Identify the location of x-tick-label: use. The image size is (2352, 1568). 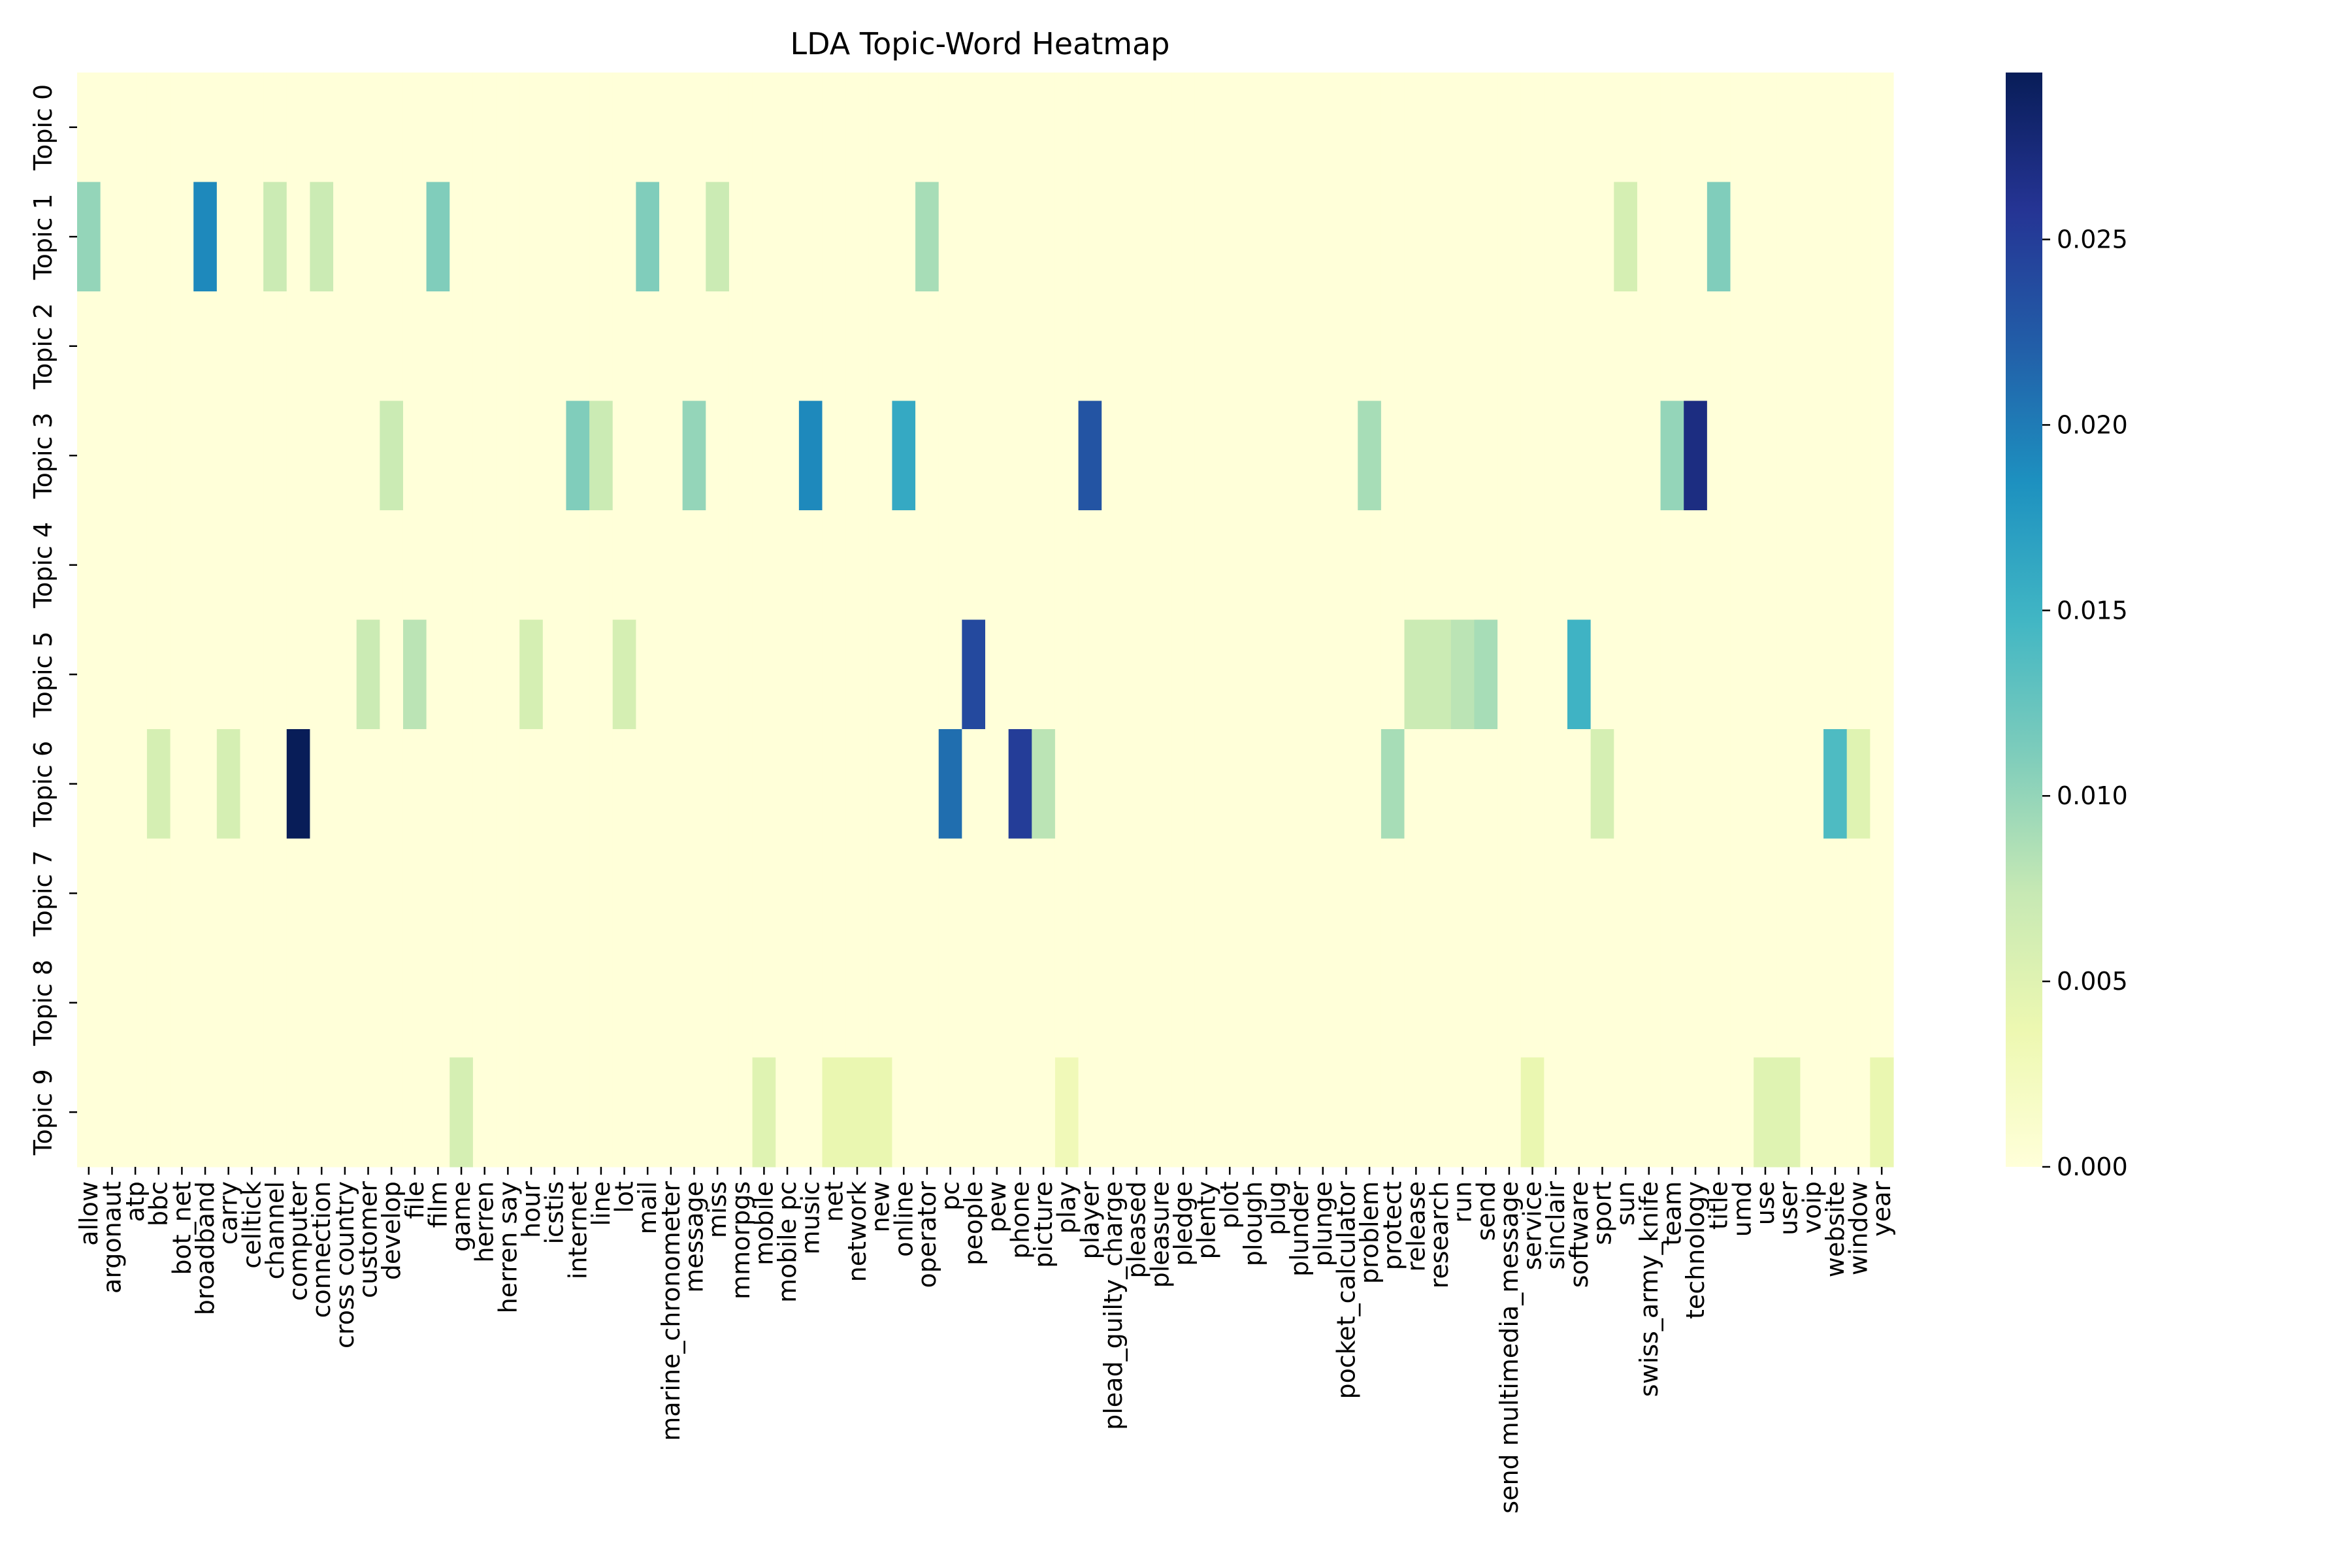
(1765, 1203).